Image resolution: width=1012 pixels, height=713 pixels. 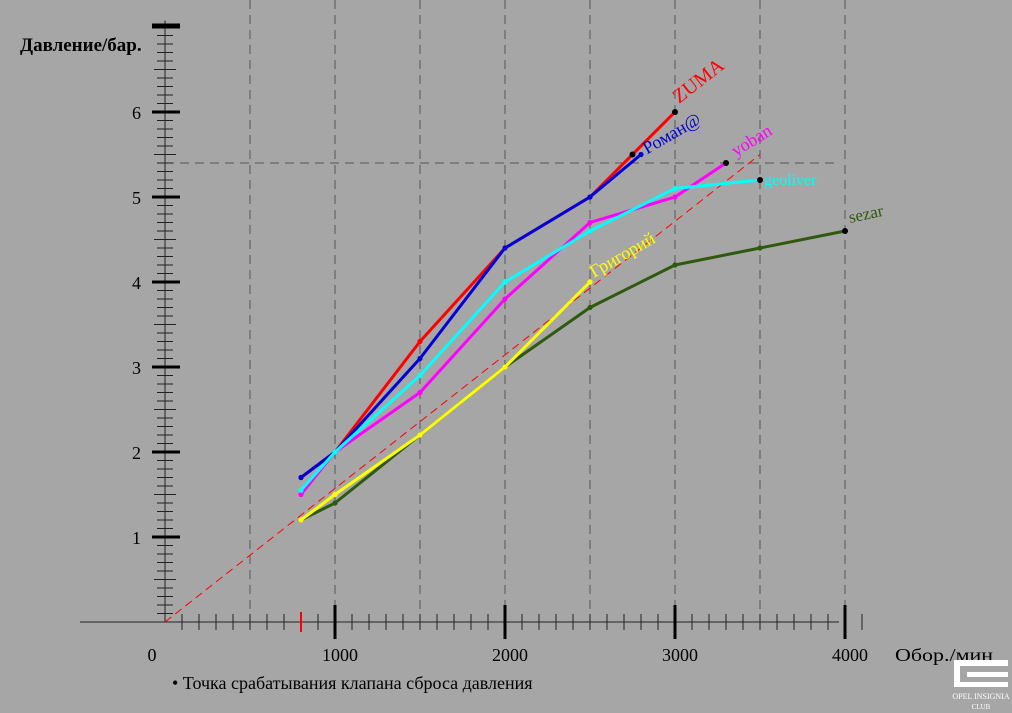 I want to click on y-axis-title: Давление/бар., so click(x=81, y=45).